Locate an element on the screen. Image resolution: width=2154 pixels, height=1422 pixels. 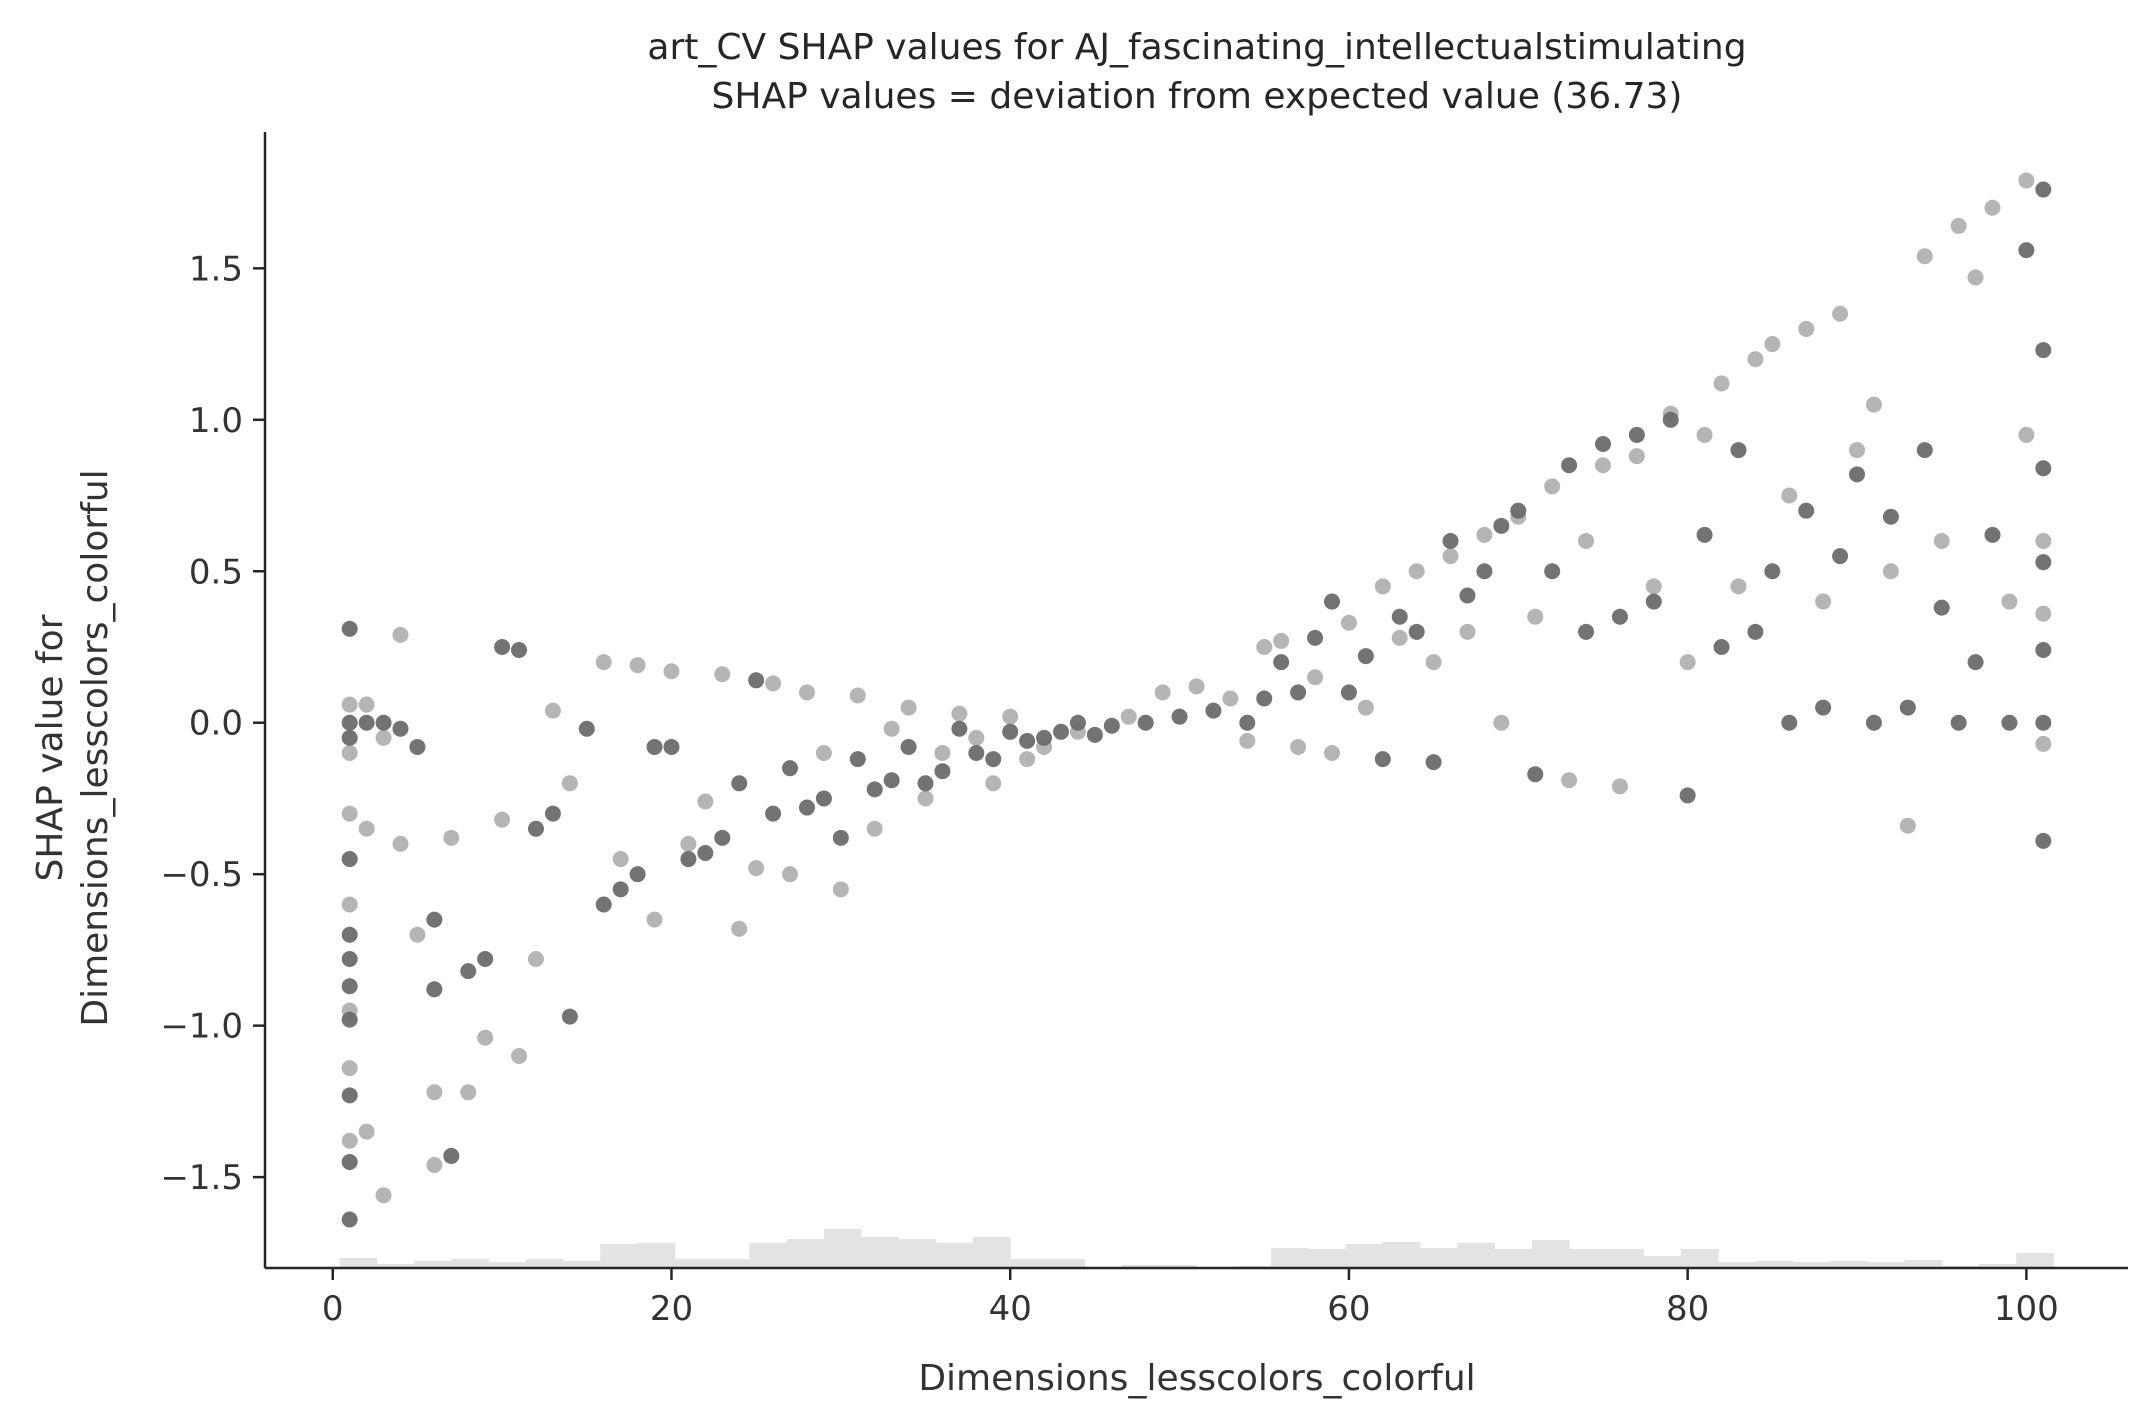
y-axis-label-line-2: Dimensions_lesscolors_colorful is located at coordinates (95, 747).